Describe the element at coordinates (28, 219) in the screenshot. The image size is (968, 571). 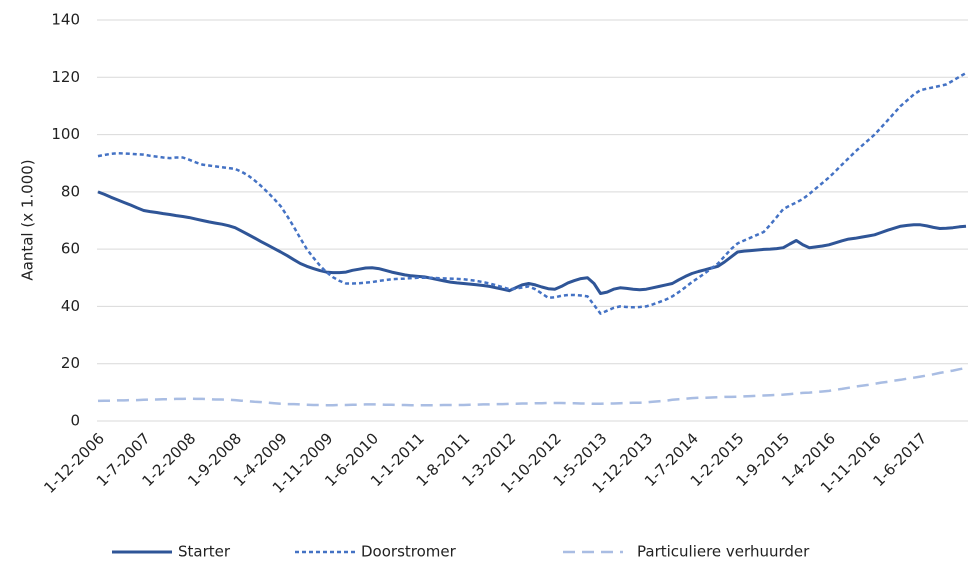
I see `y-axis-label: Aantal (x 1.000)` at that location.